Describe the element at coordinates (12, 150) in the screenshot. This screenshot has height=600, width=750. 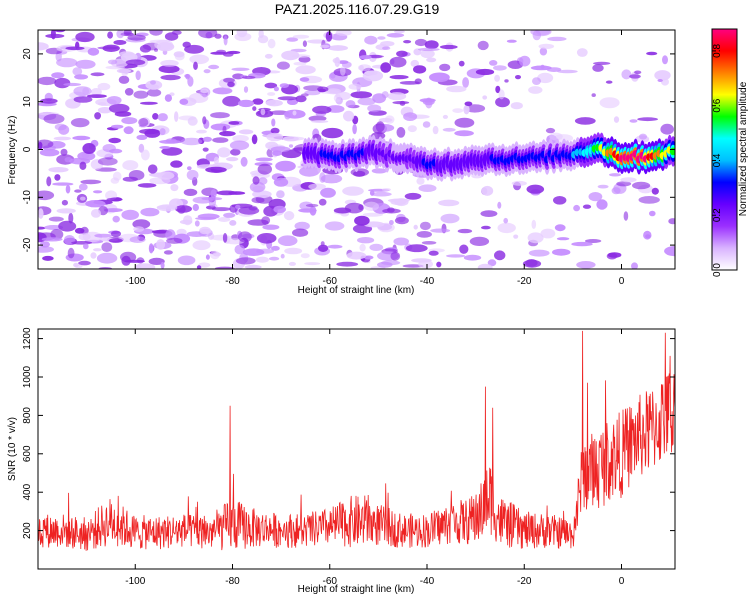
I see `spectrogram-ylabel: Frequency (Hz)` at that location.